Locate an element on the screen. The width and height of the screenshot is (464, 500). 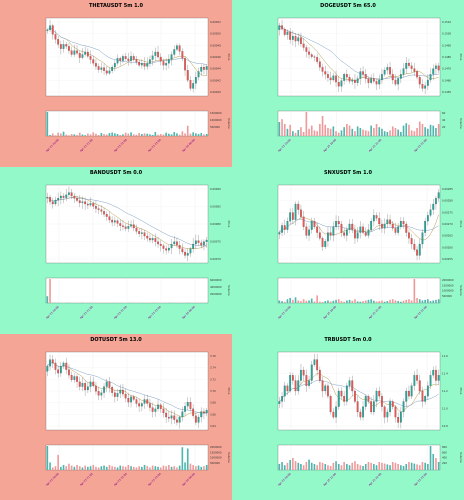
y-tick-label: 0.00265 is located at coordinates (447, 236).